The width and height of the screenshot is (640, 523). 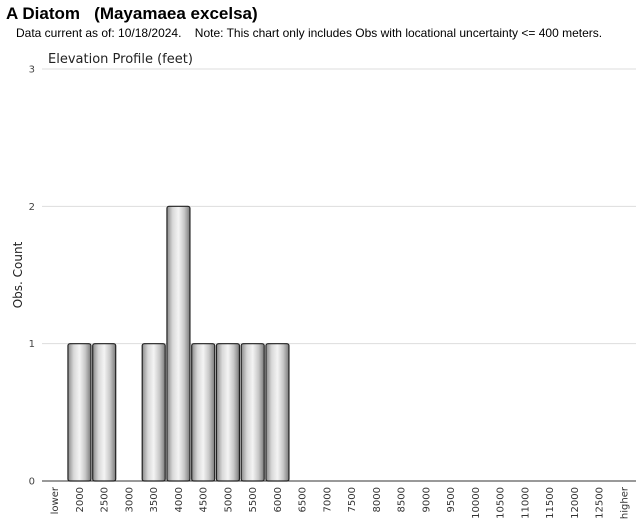 I want to click on x-tick-label: 9500, so click(x=451, y=499).